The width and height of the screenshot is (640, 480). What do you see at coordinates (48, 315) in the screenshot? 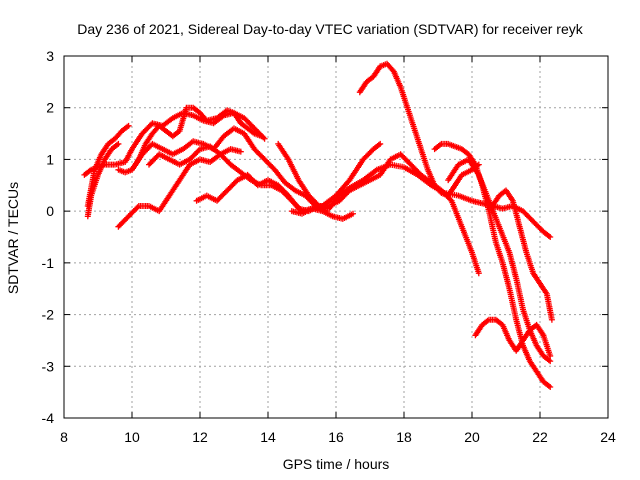
I see `y-tick-label: -2` at bounding box center [48, 315].